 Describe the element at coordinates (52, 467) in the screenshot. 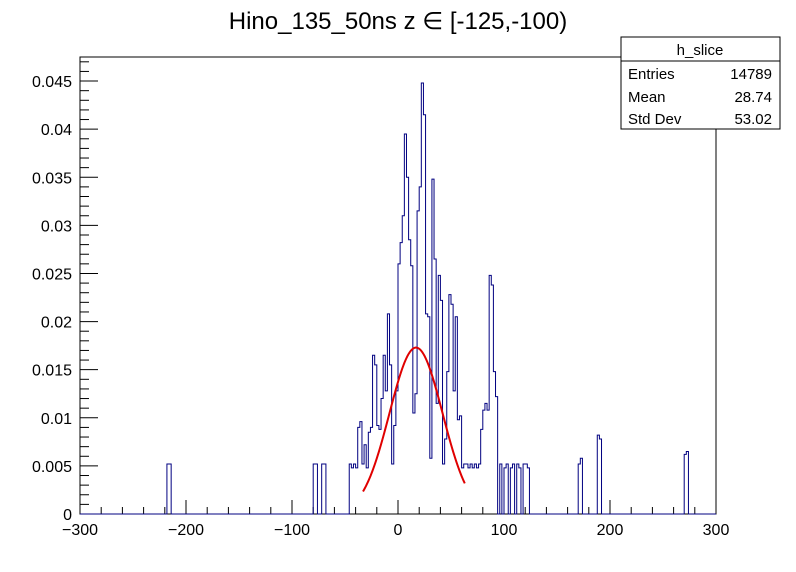

I see `y-tick-label: 0.005` at that location.